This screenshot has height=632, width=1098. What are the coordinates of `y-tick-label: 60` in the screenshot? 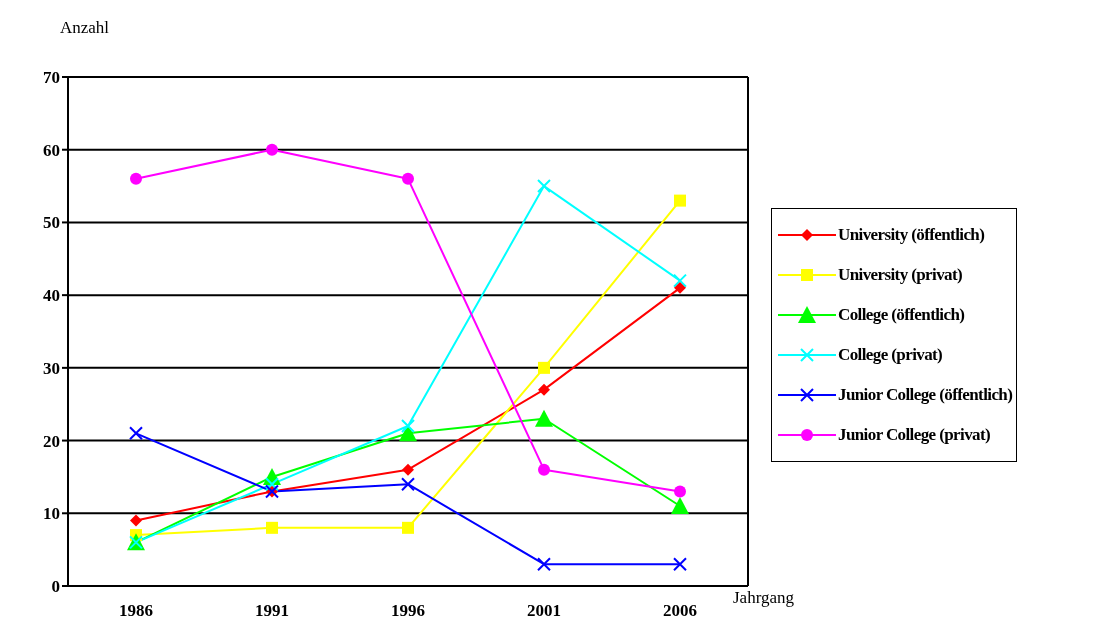 It's located at (51, 150).